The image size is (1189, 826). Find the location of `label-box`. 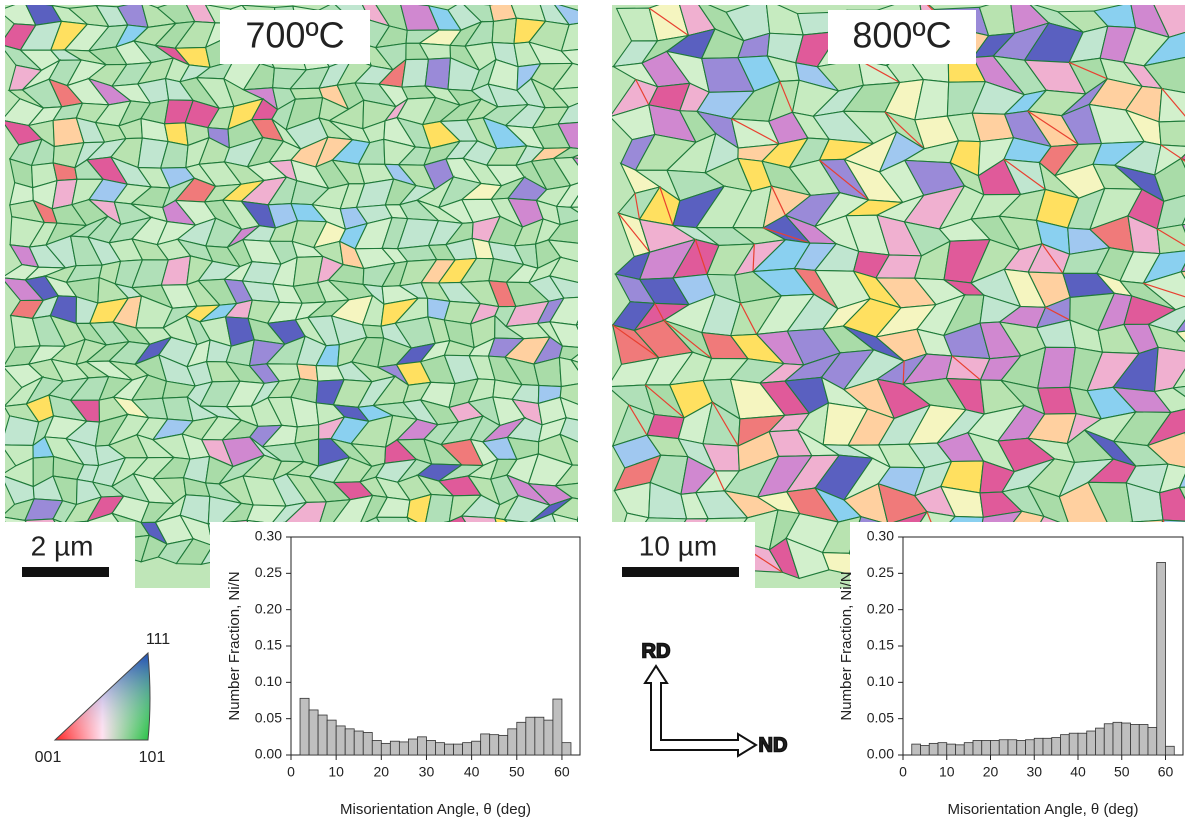

label-box is located at coordinates (295, 37).